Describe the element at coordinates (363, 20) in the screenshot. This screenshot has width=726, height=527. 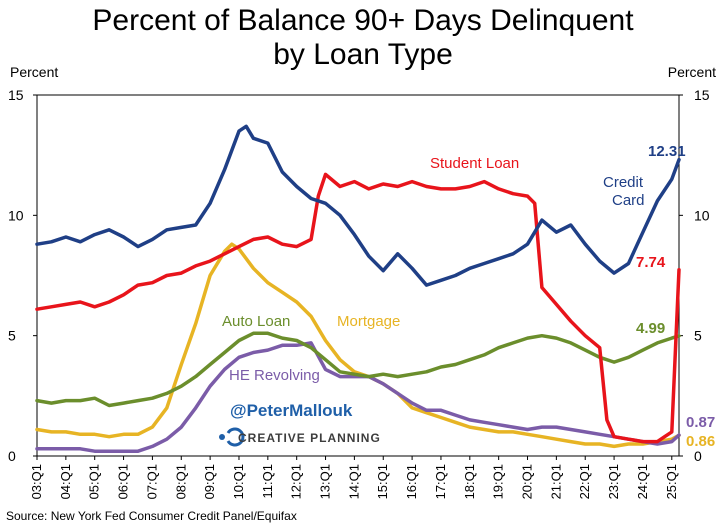
I see `chart-title-line1: Percent of Balance 90+ Days Delinquent` at that location.